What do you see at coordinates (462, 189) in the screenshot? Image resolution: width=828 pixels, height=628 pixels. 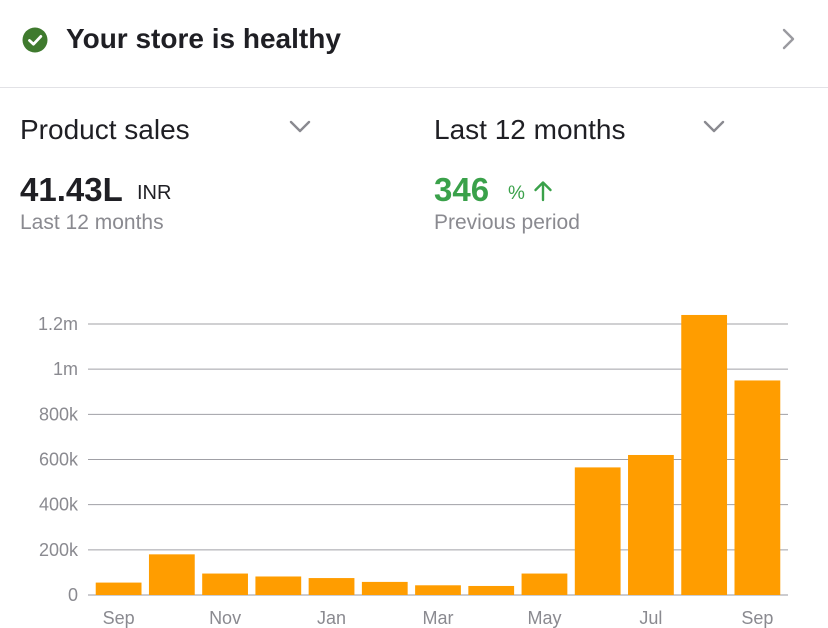 I see `change-percentage-value: 346` at bounding box center [462, 189].